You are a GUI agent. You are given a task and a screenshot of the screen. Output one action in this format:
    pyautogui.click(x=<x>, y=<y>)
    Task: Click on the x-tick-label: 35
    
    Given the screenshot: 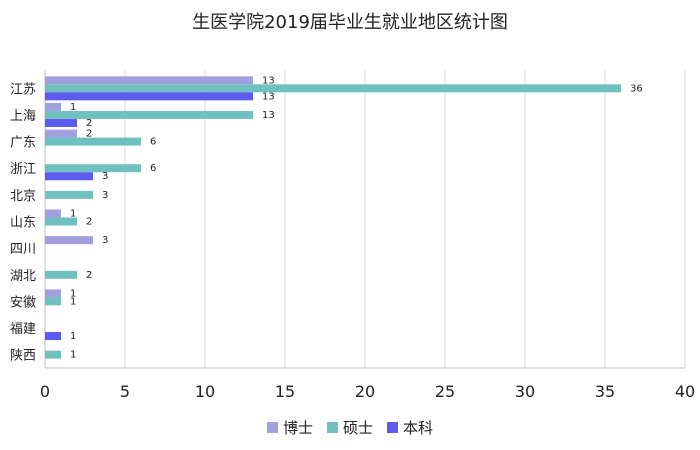 What is the action you would take?
    pyautogui.click(x=605, y=391)
    